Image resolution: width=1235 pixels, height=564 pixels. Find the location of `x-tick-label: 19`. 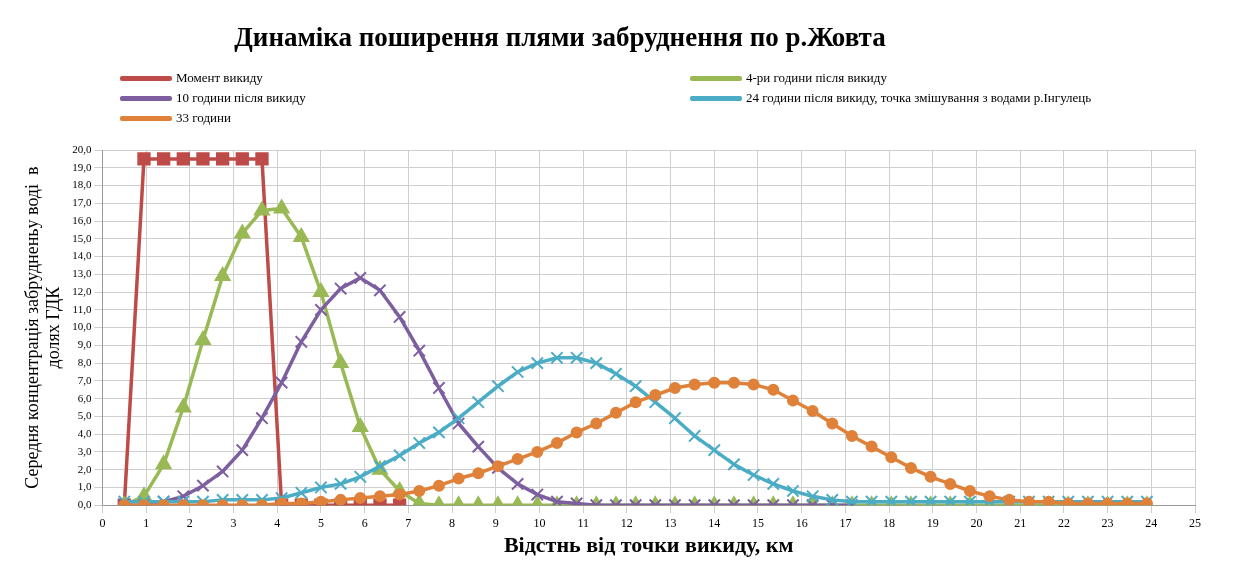

x-tick-label: 19 is located at coordinates (932, 522).